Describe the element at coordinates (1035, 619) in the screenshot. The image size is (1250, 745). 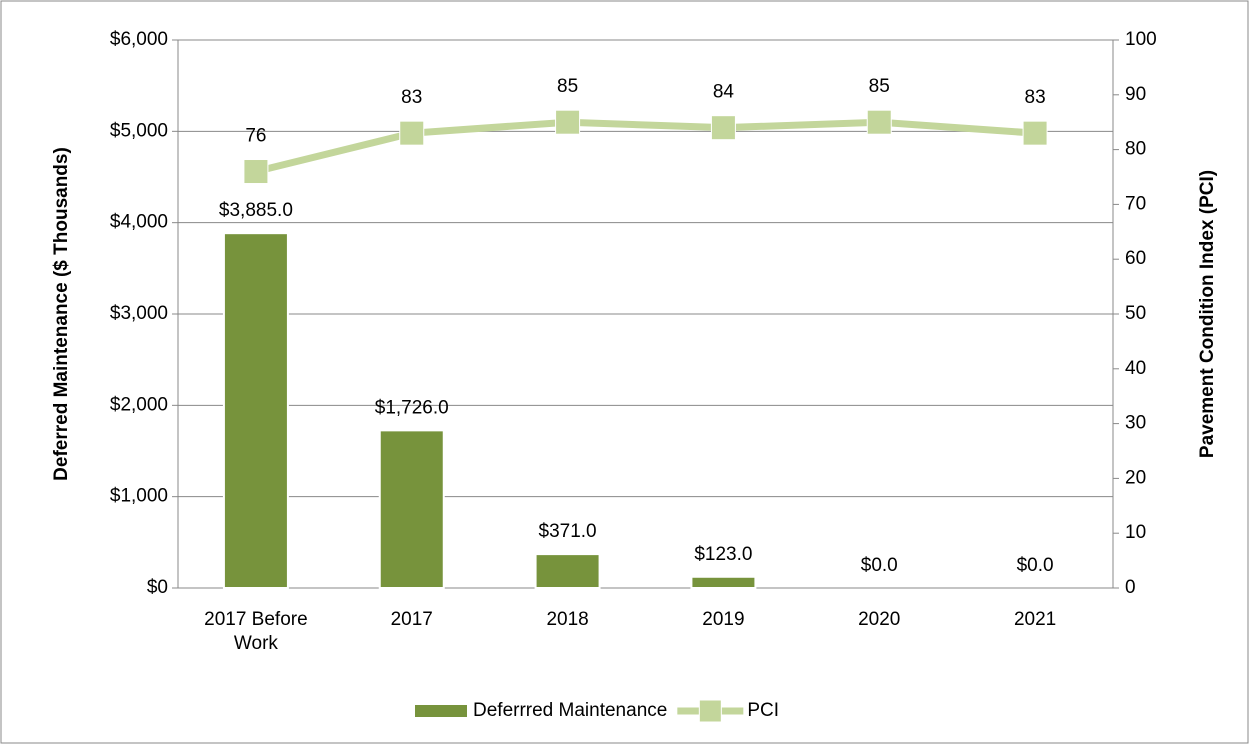
I see `x-tick-label: 2021` at that location.